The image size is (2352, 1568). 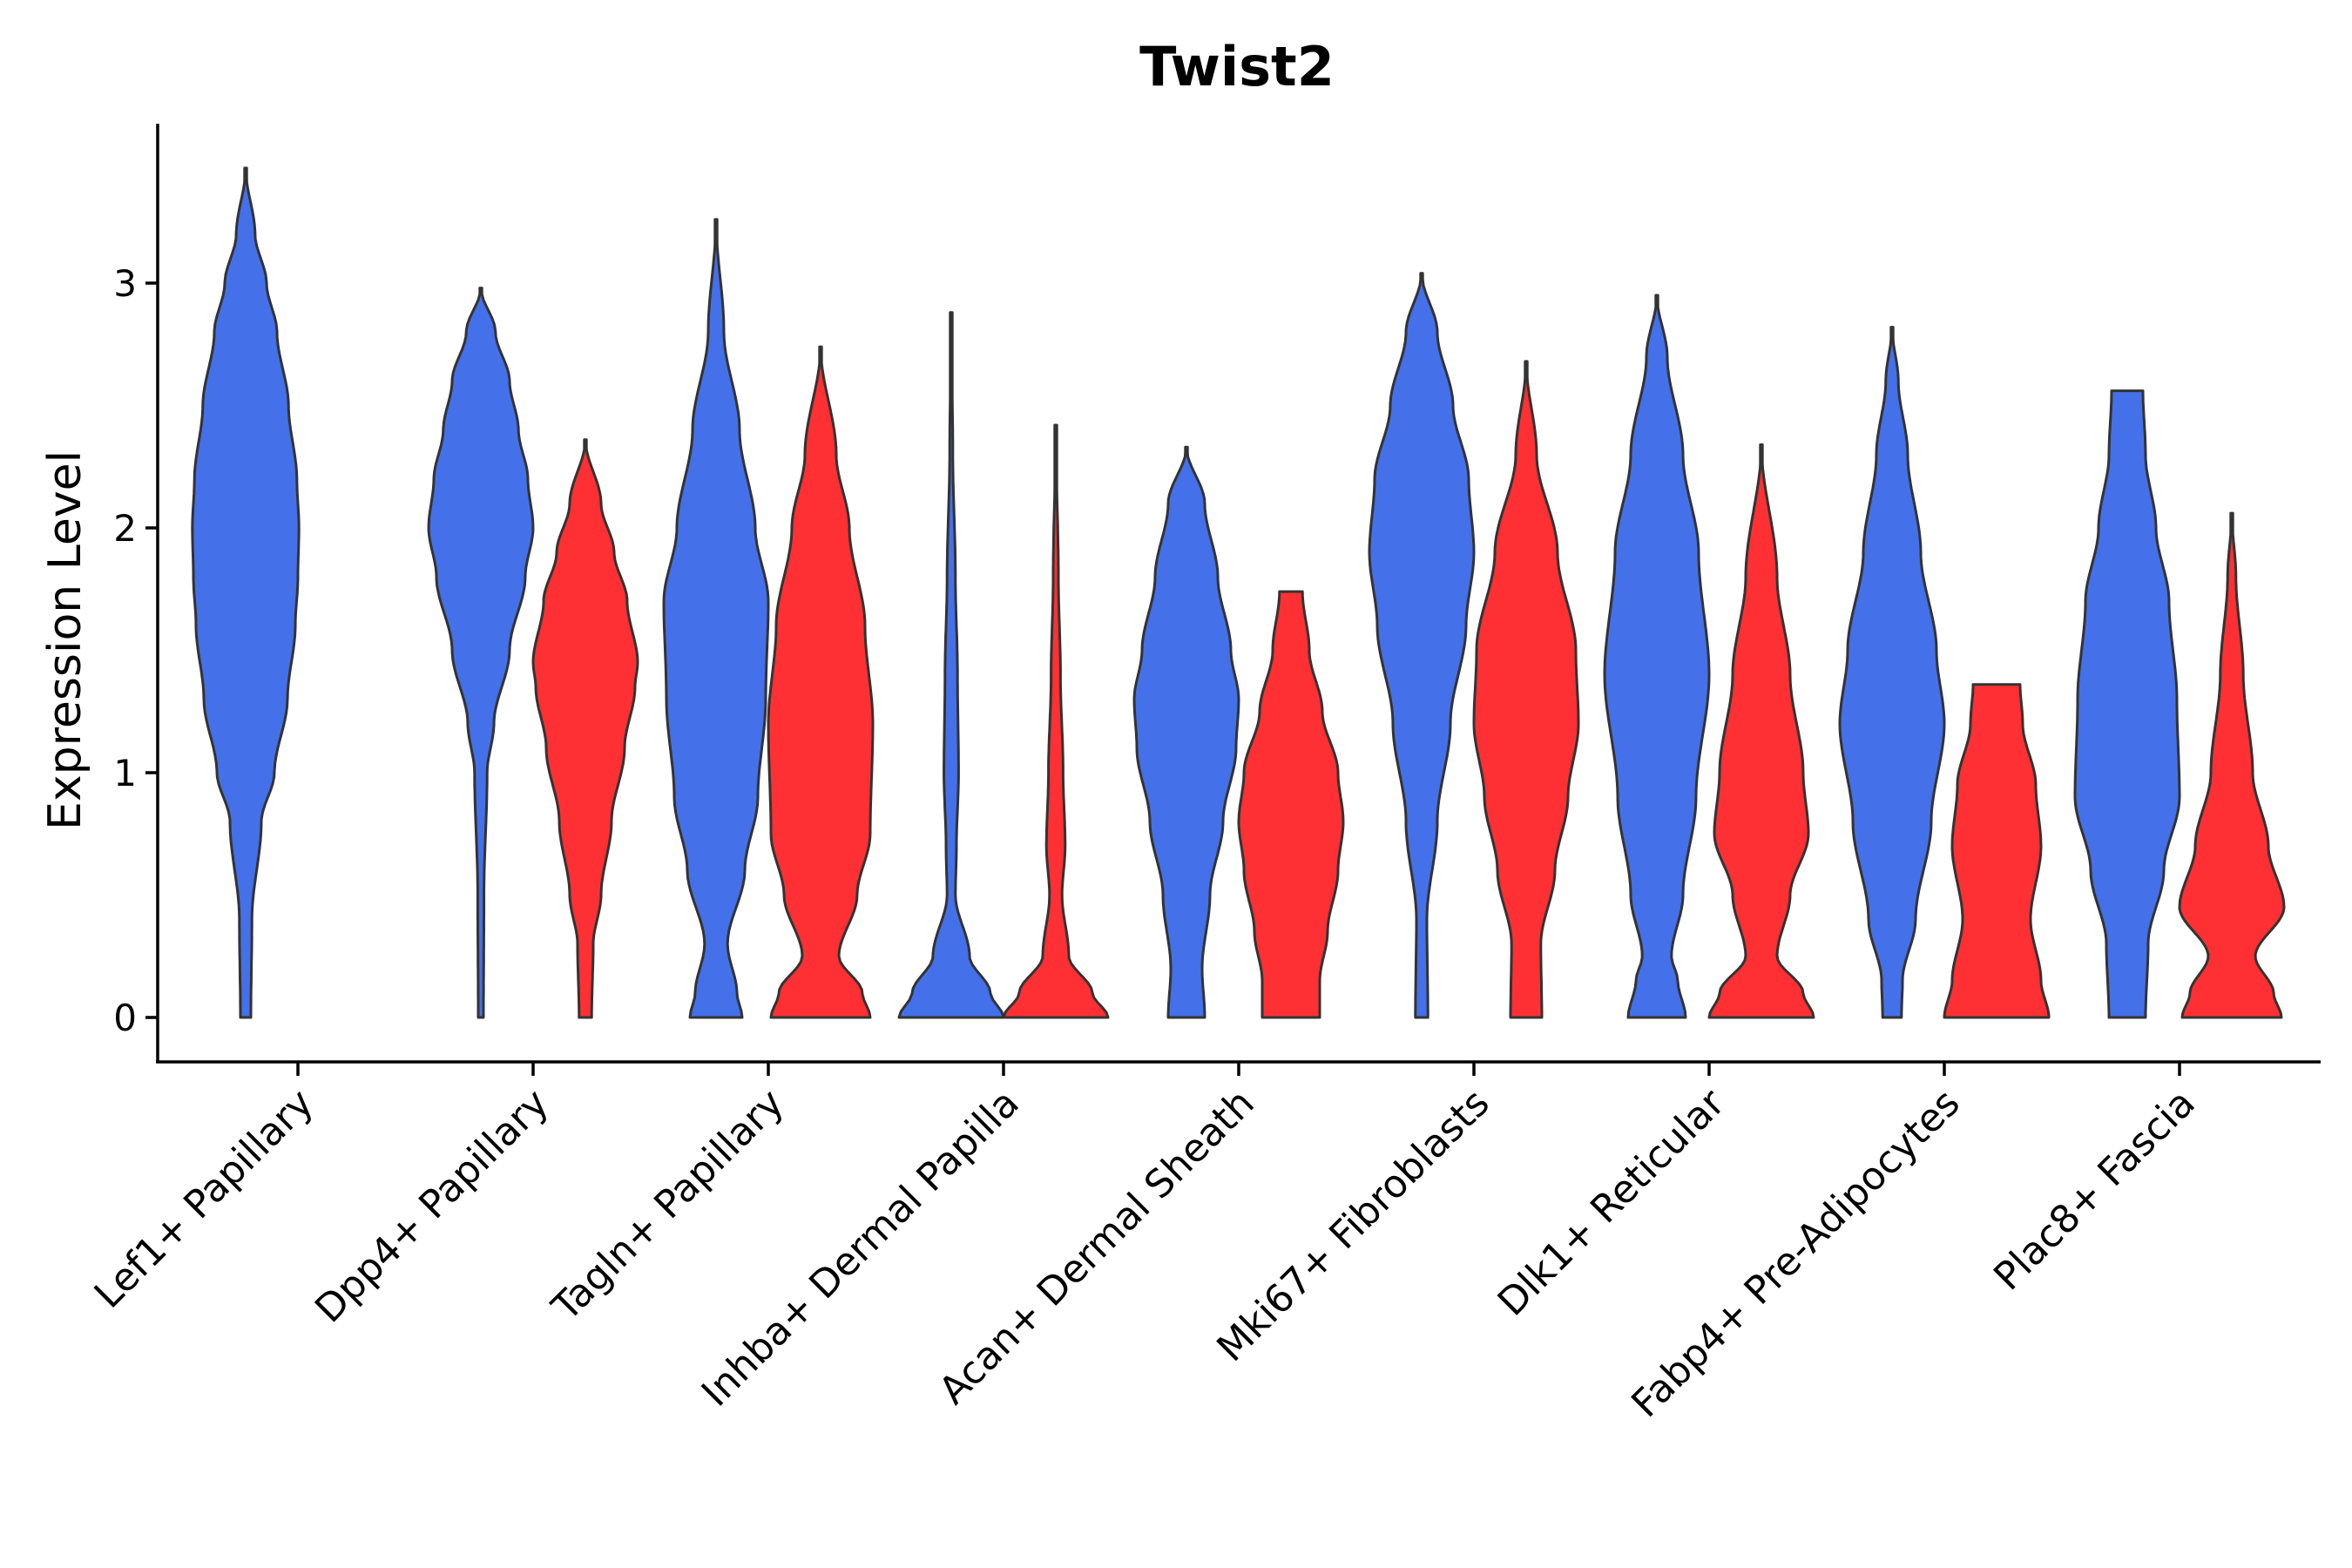 What do you see at coordinates (125, 283) in the screenshot?
I see `y-tick-label: 3` at bounding box center [125, 283].